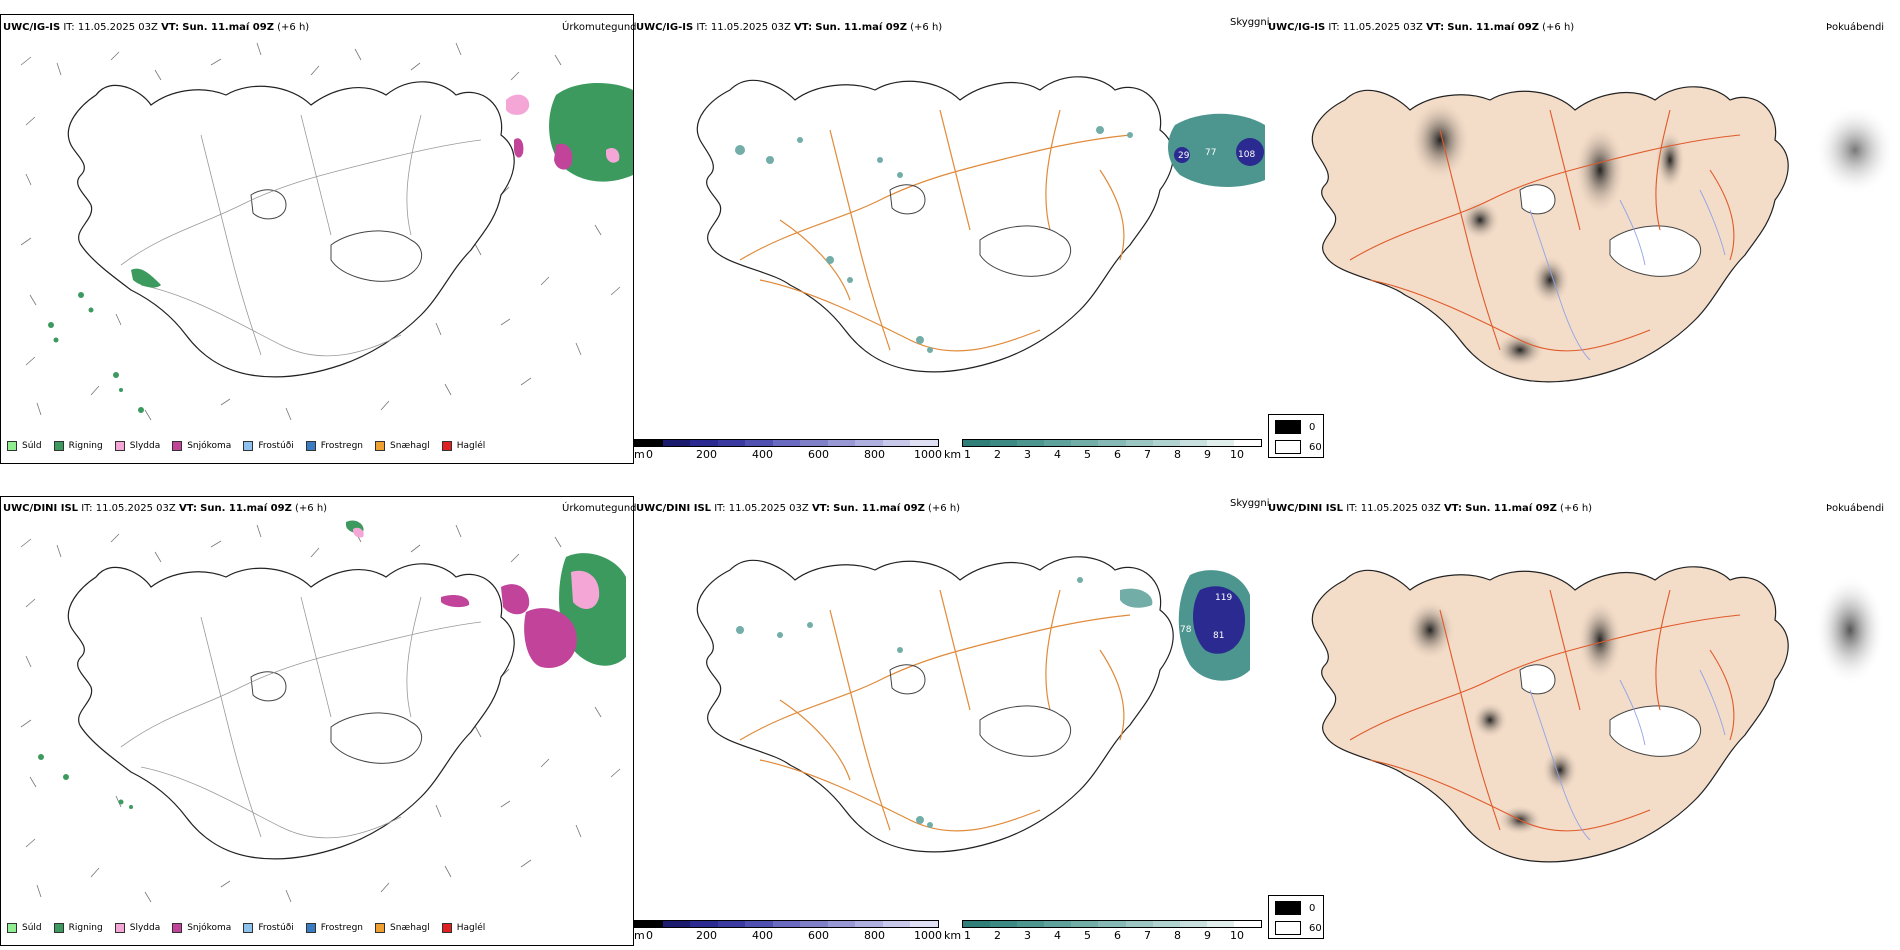  I want to click on vis-annotation: 33, so click(1150, 616).